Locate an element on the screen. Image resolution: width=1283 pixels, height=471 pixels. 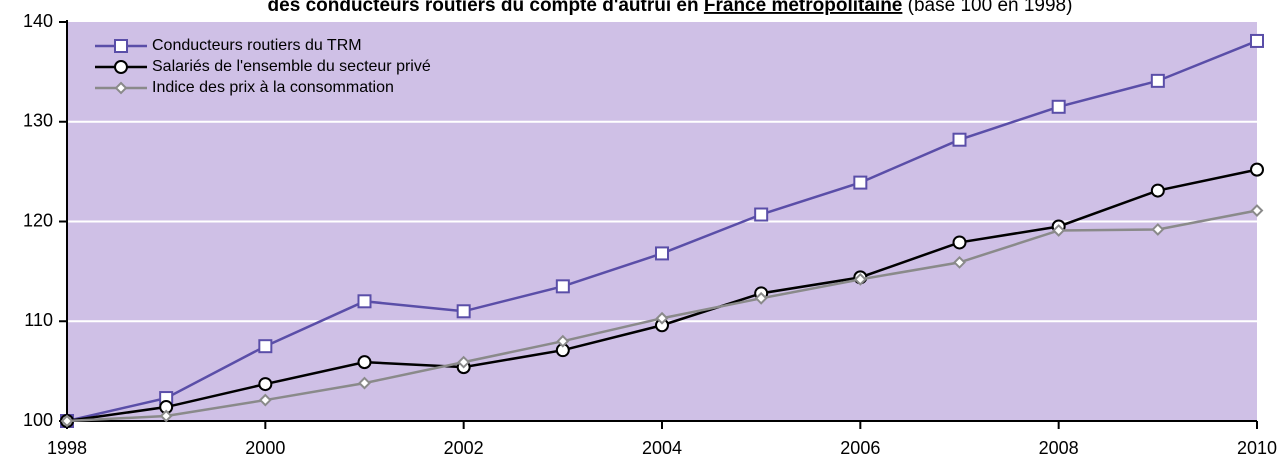
y-tick-label: 100 is located at coordinates (38, 420).